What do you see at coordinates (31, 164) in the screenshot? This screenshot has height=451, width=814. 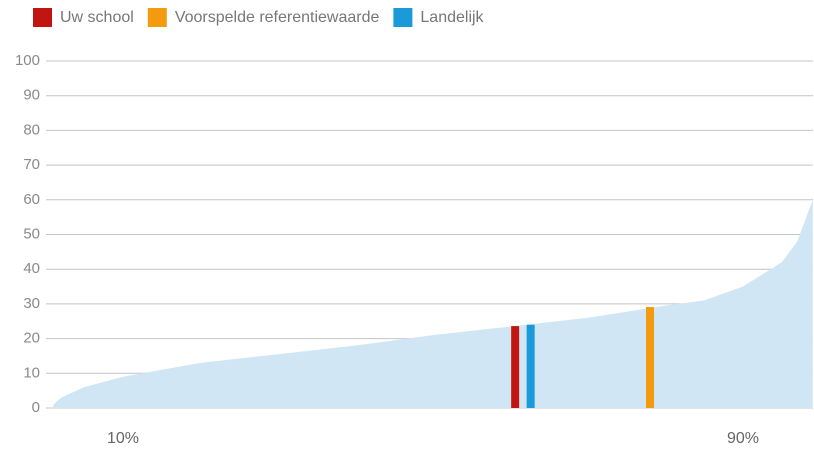 I see `y-tick-label: 70` at bounding box center [31, 164].